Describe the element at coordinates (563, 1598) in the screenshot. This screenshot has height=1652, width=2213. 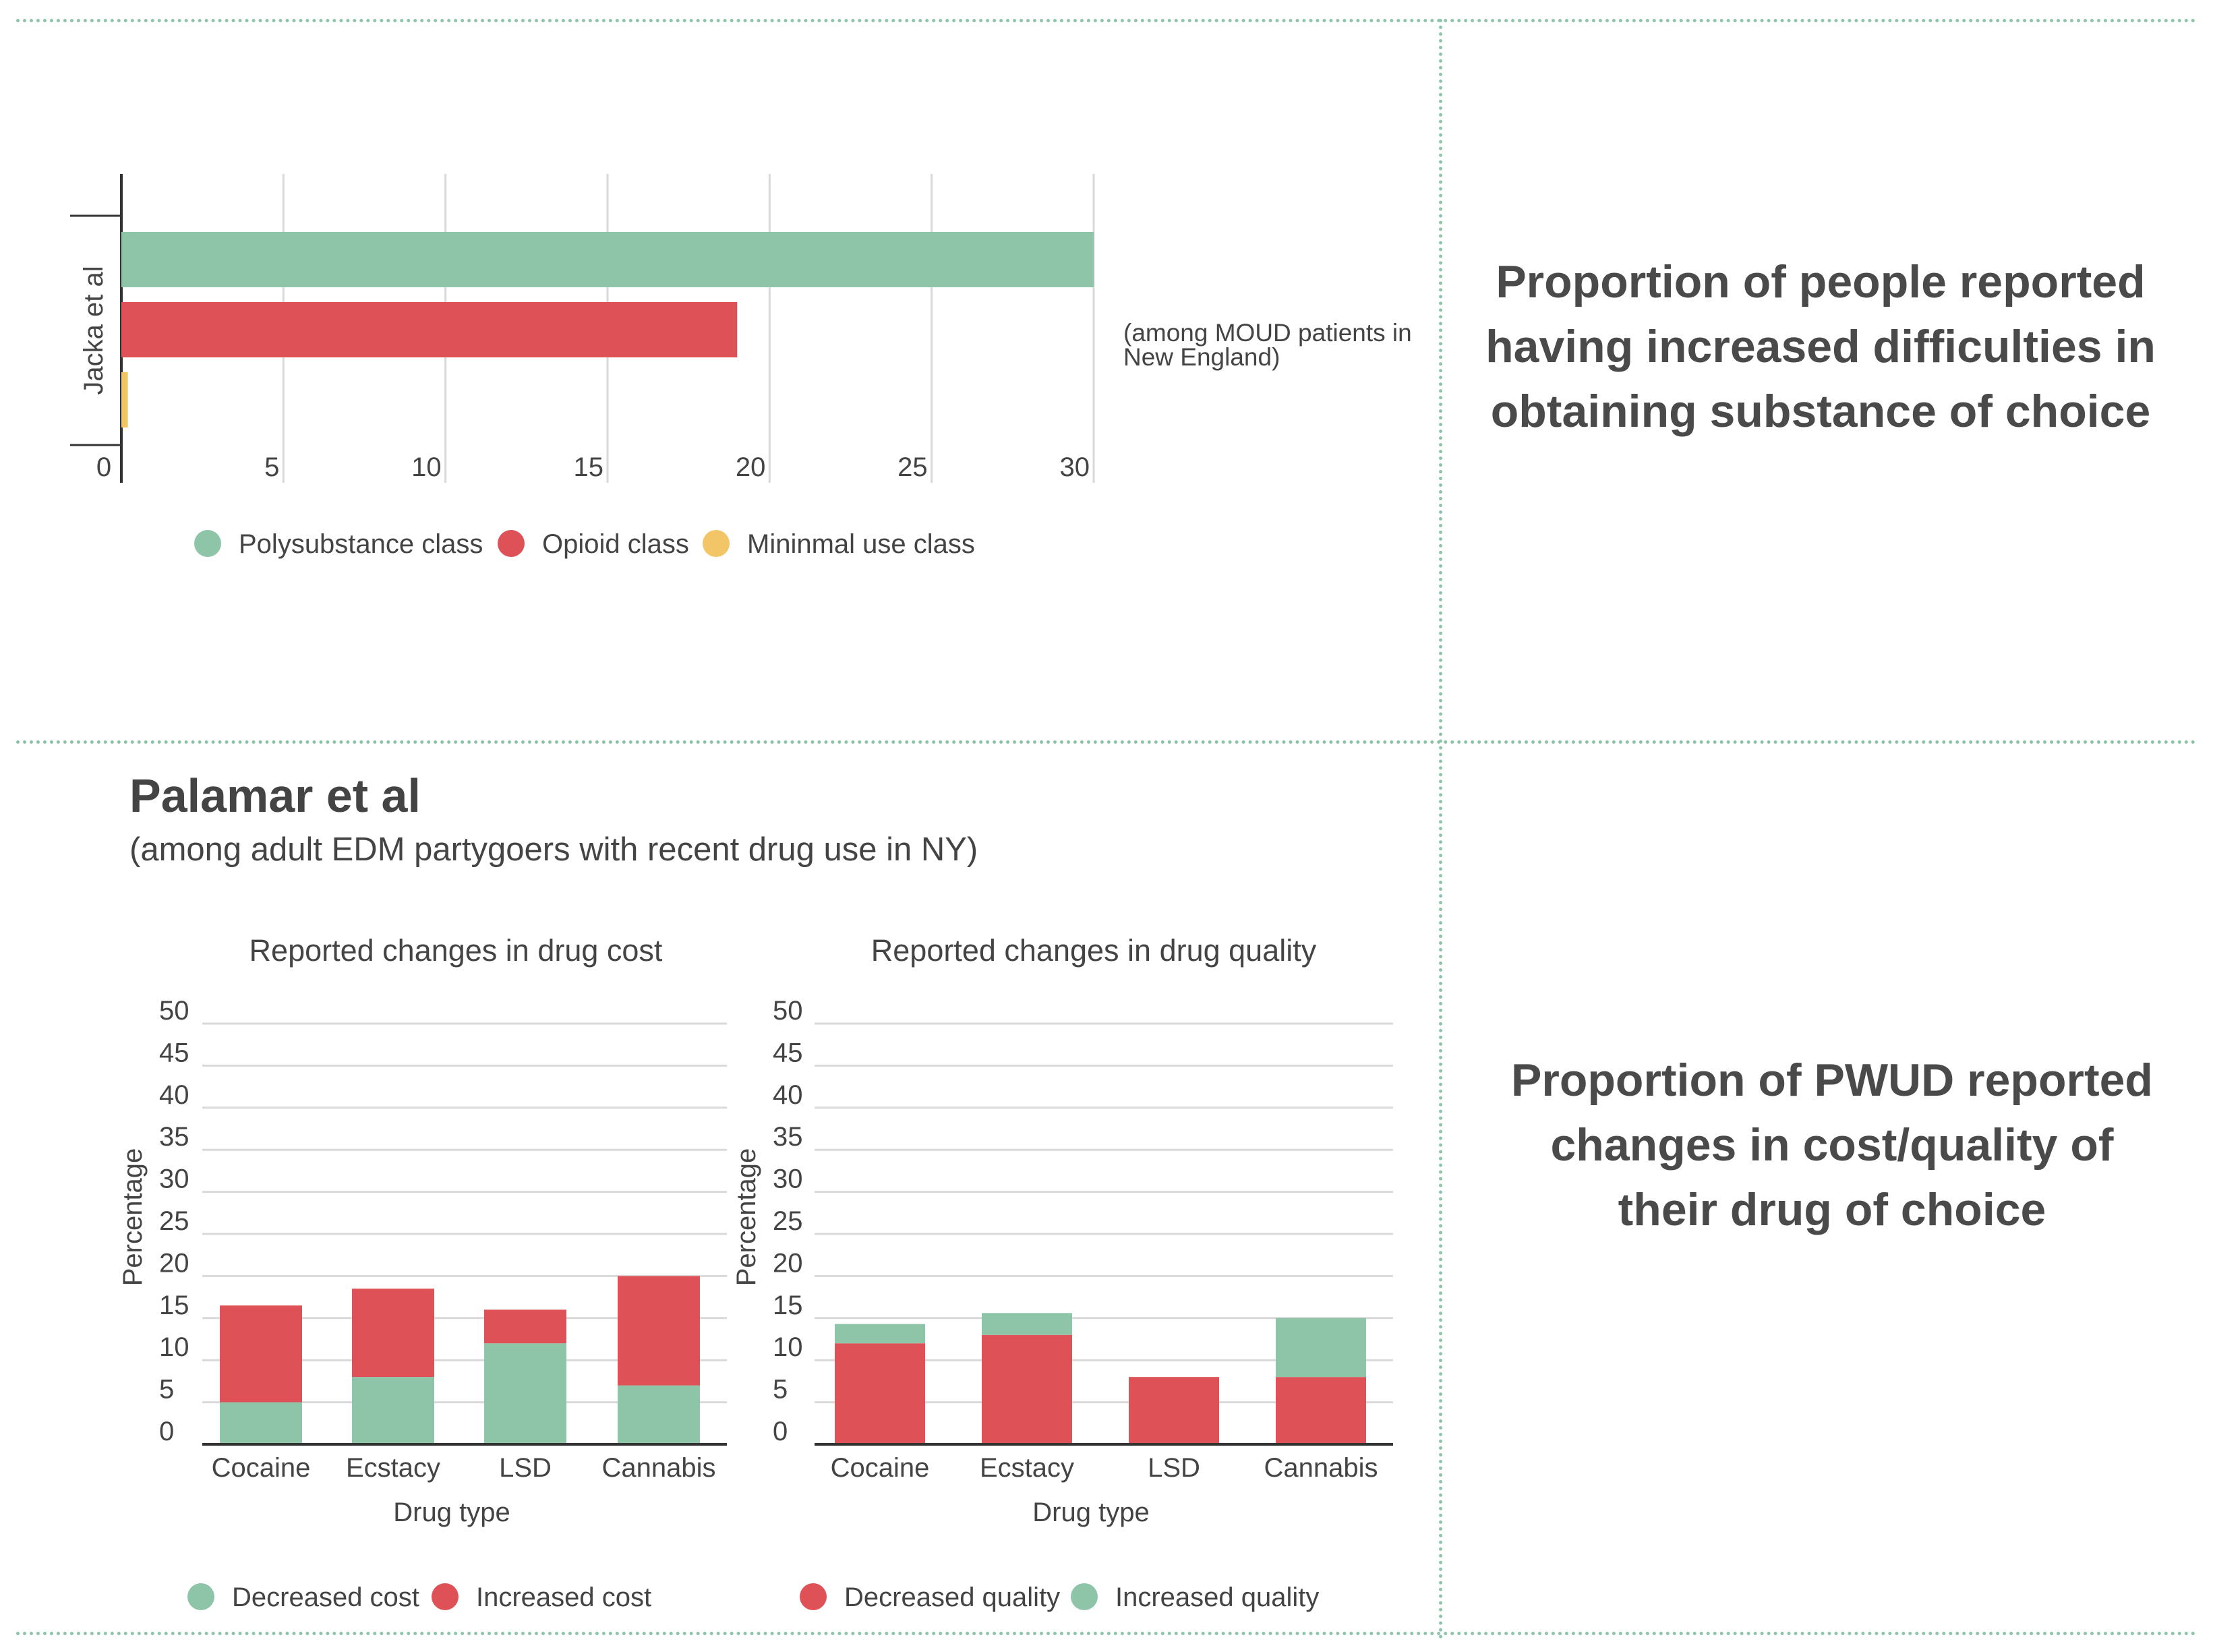
I see `cost-legend-label-increased-cost: Increased cost` at that location.